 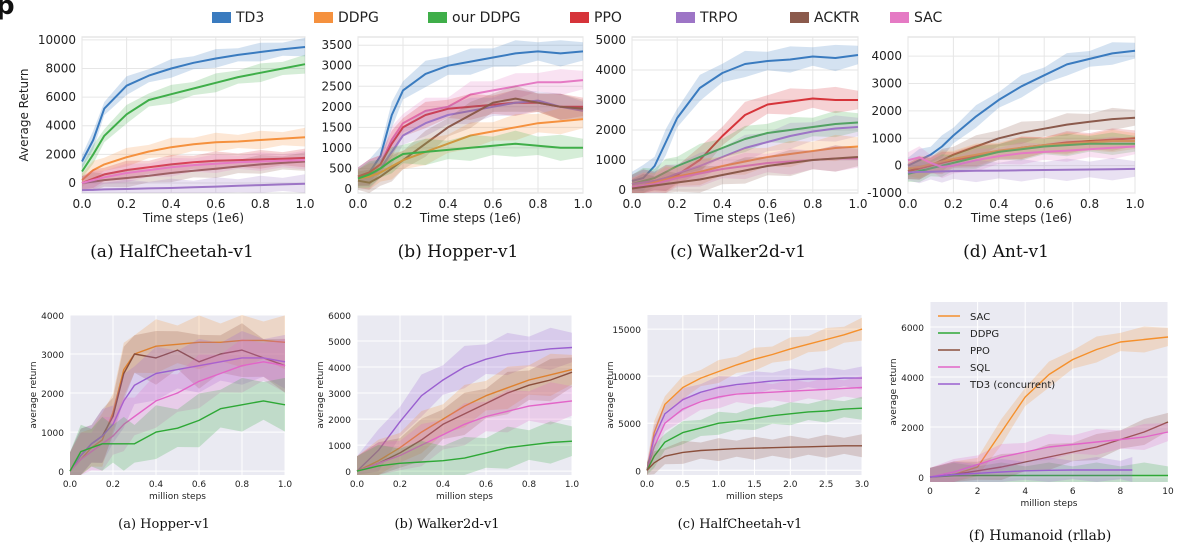 I want to click on y-tick-label: 1500, so click(x=336, y=127).